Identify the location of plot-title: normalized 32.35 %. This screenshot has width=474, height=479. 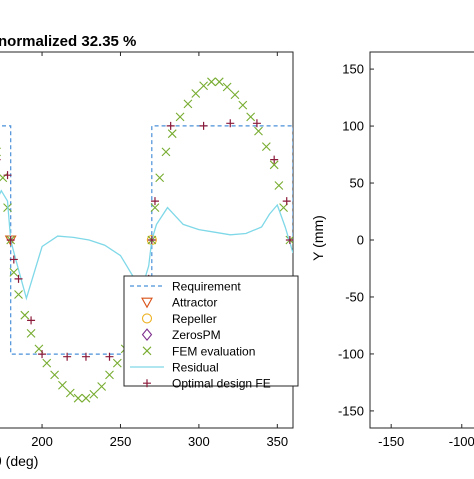
(68, 41).